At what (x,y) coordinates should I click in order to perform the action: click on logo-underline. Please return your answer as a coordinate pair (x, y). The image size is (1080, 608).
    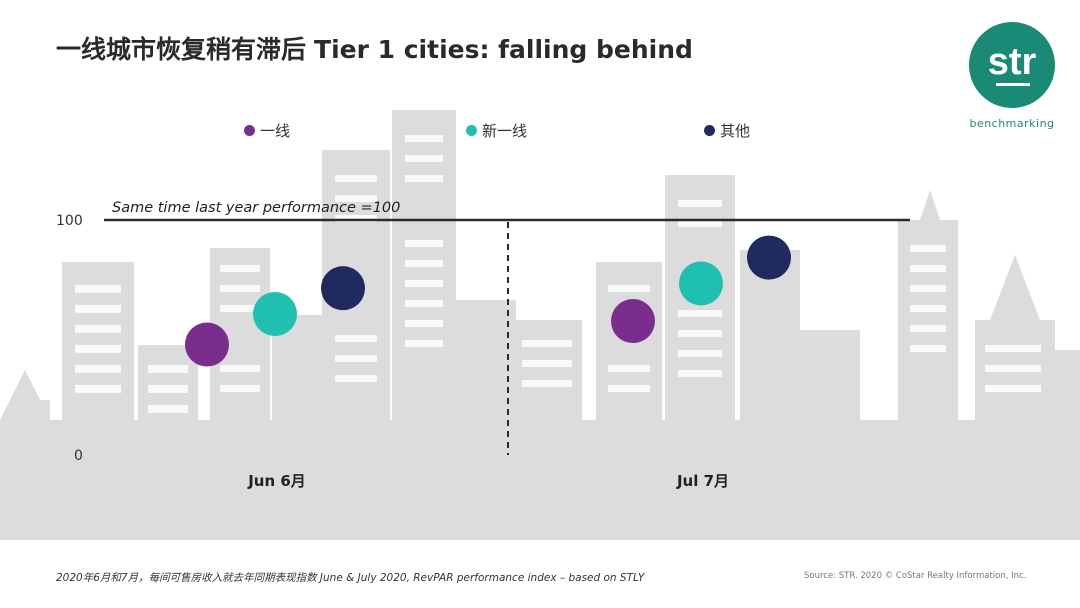
    Looking at the image, I should click on (1013, 84).